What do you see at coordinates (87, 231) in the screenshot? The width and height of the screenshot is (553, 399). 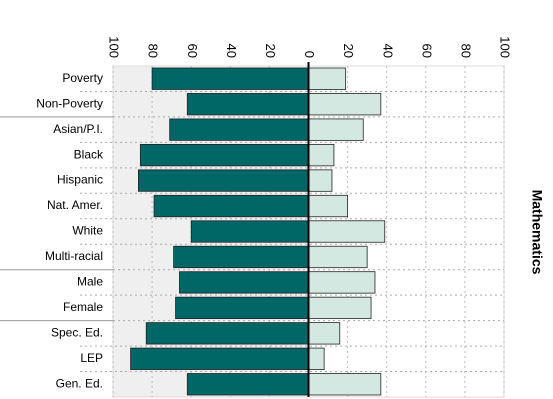 I see `category-label: White` at bounding box center [87, 231].